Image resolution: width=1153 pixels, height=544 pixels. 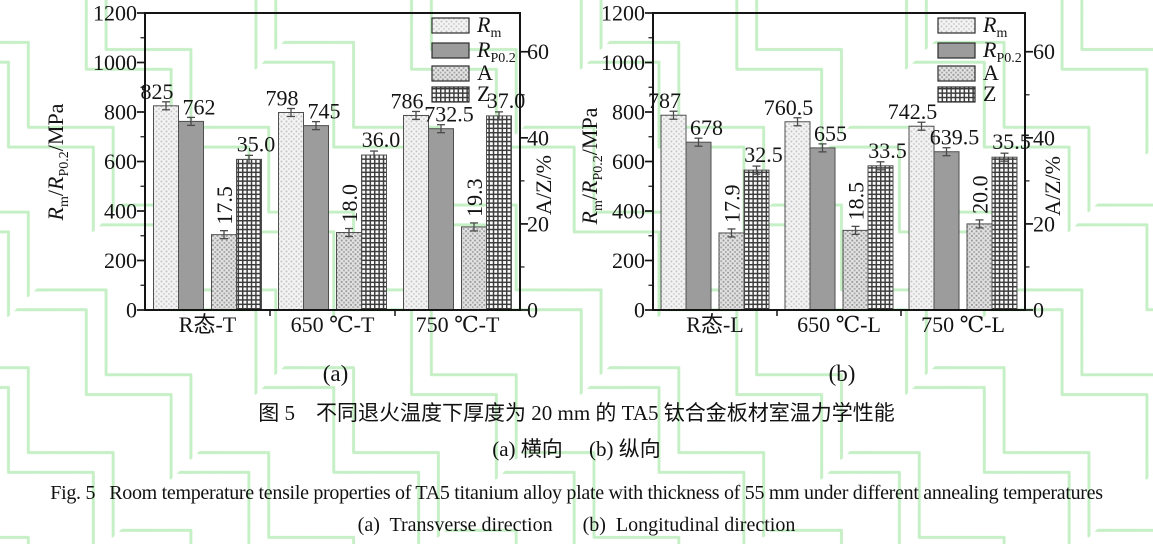 What do you see at coordinates (458, 324) in the screenshot?
I see `x-category-label: 750 ℃-T` at bounding box center [458, 324].